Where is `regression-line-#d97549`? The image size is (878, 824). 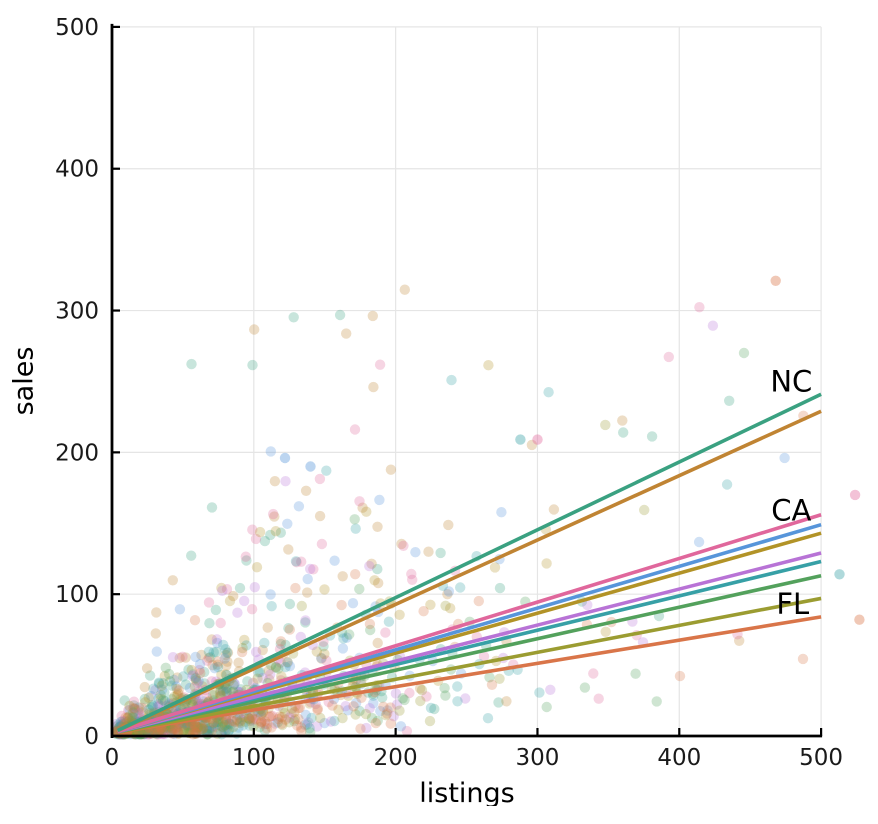 regression-line-#d97549 is located at coordinates (469, 675).